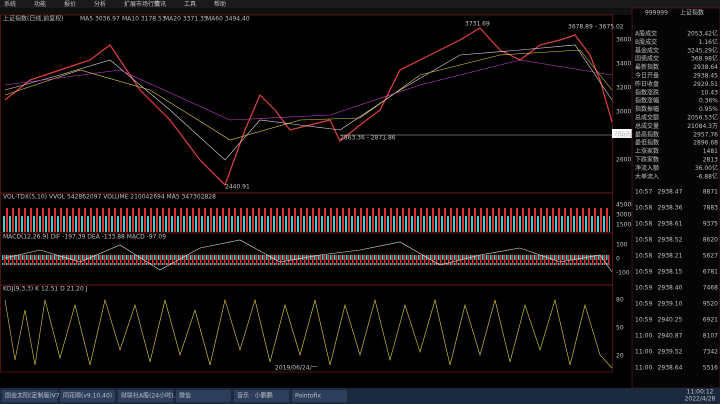 The width and height of the screenshot is (720, 404). I want to click on task-label: 微信, so click(185, 396).